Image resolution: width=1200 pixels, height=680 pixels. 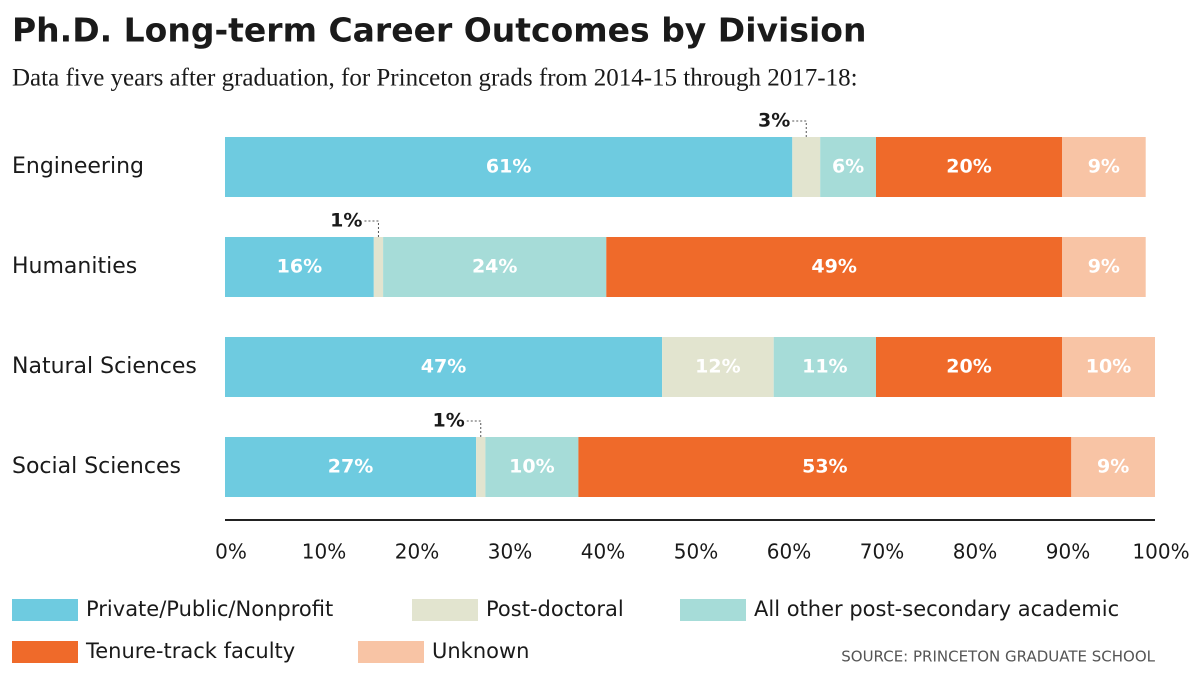 I want to click on x-tick-label: 90%, so click(x=1068, y=552).